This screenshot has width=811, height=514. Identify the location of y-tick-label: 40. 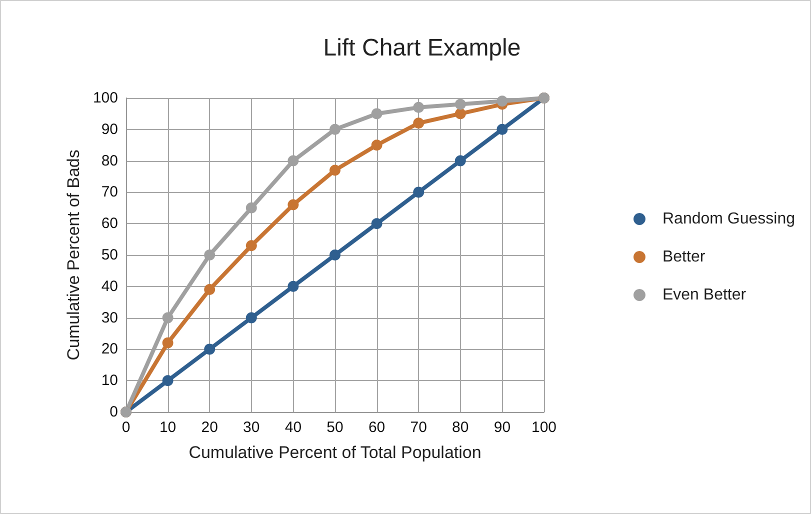
(109, 286).